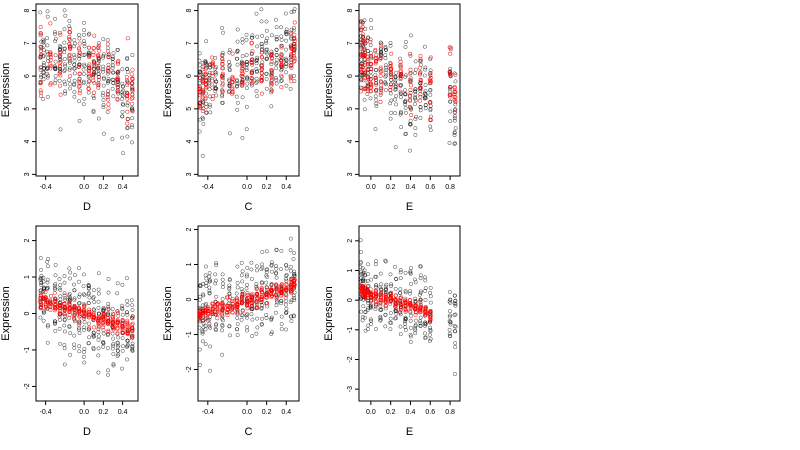 Image resolution: width=800 pixels, height=450 pixels. I want to click on y-tick-label: -3, so click(350, 389).